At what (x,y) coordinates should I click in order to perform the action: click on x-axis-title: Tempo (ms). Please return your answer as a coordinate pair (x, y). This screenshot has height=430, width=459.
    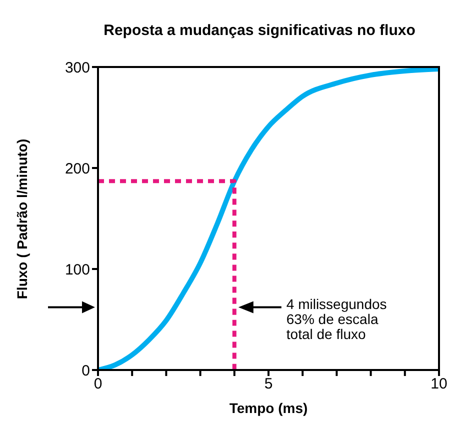
    Looking at the image, I should click on (268, 408).